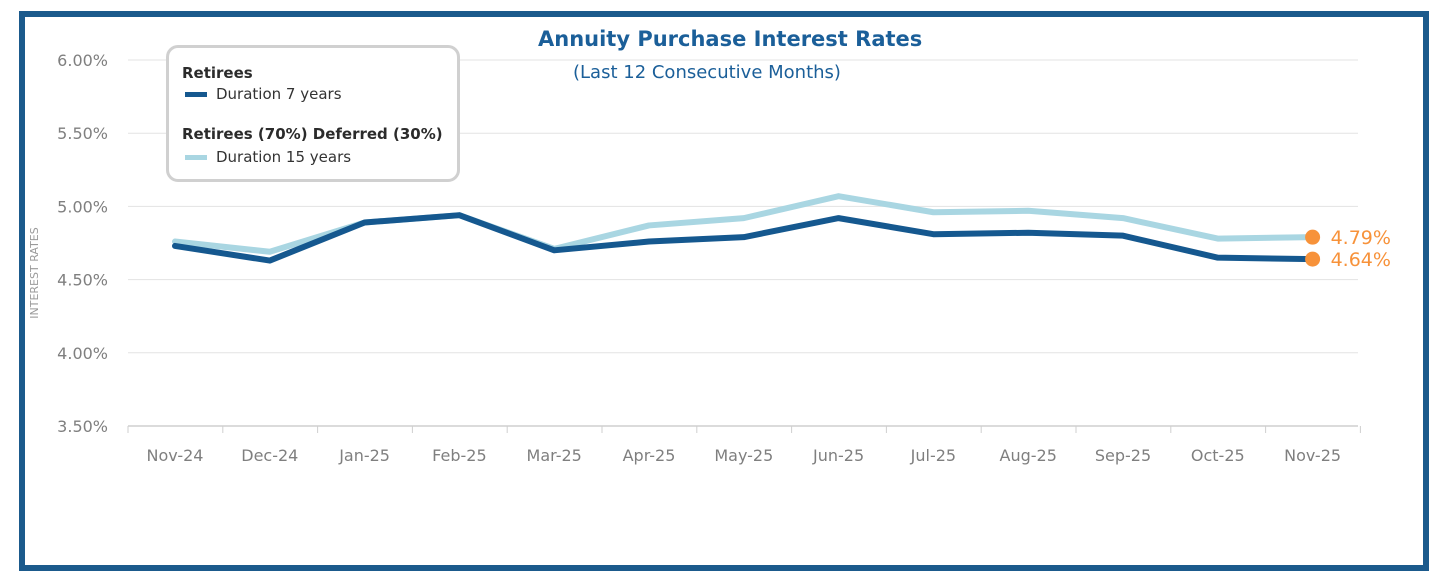 The image size is (1445, 582). What do you see at coordinates (82, 60) in the screenshot?
I see `y-tick-label: 6.00%` at bounding box center [82, 60].